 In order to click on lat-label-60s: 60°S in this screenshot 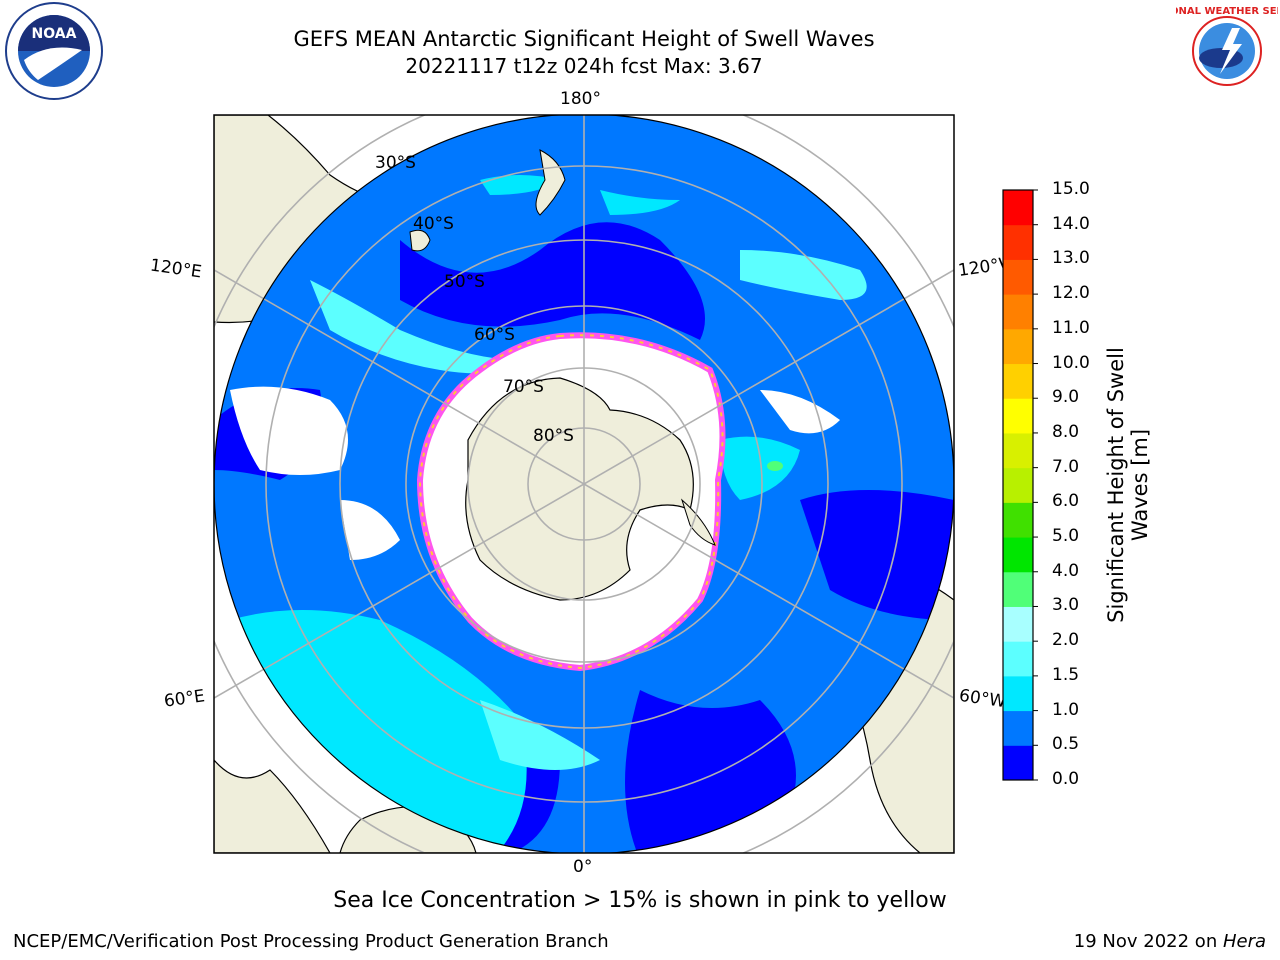, I will do `click(494, 335)`.